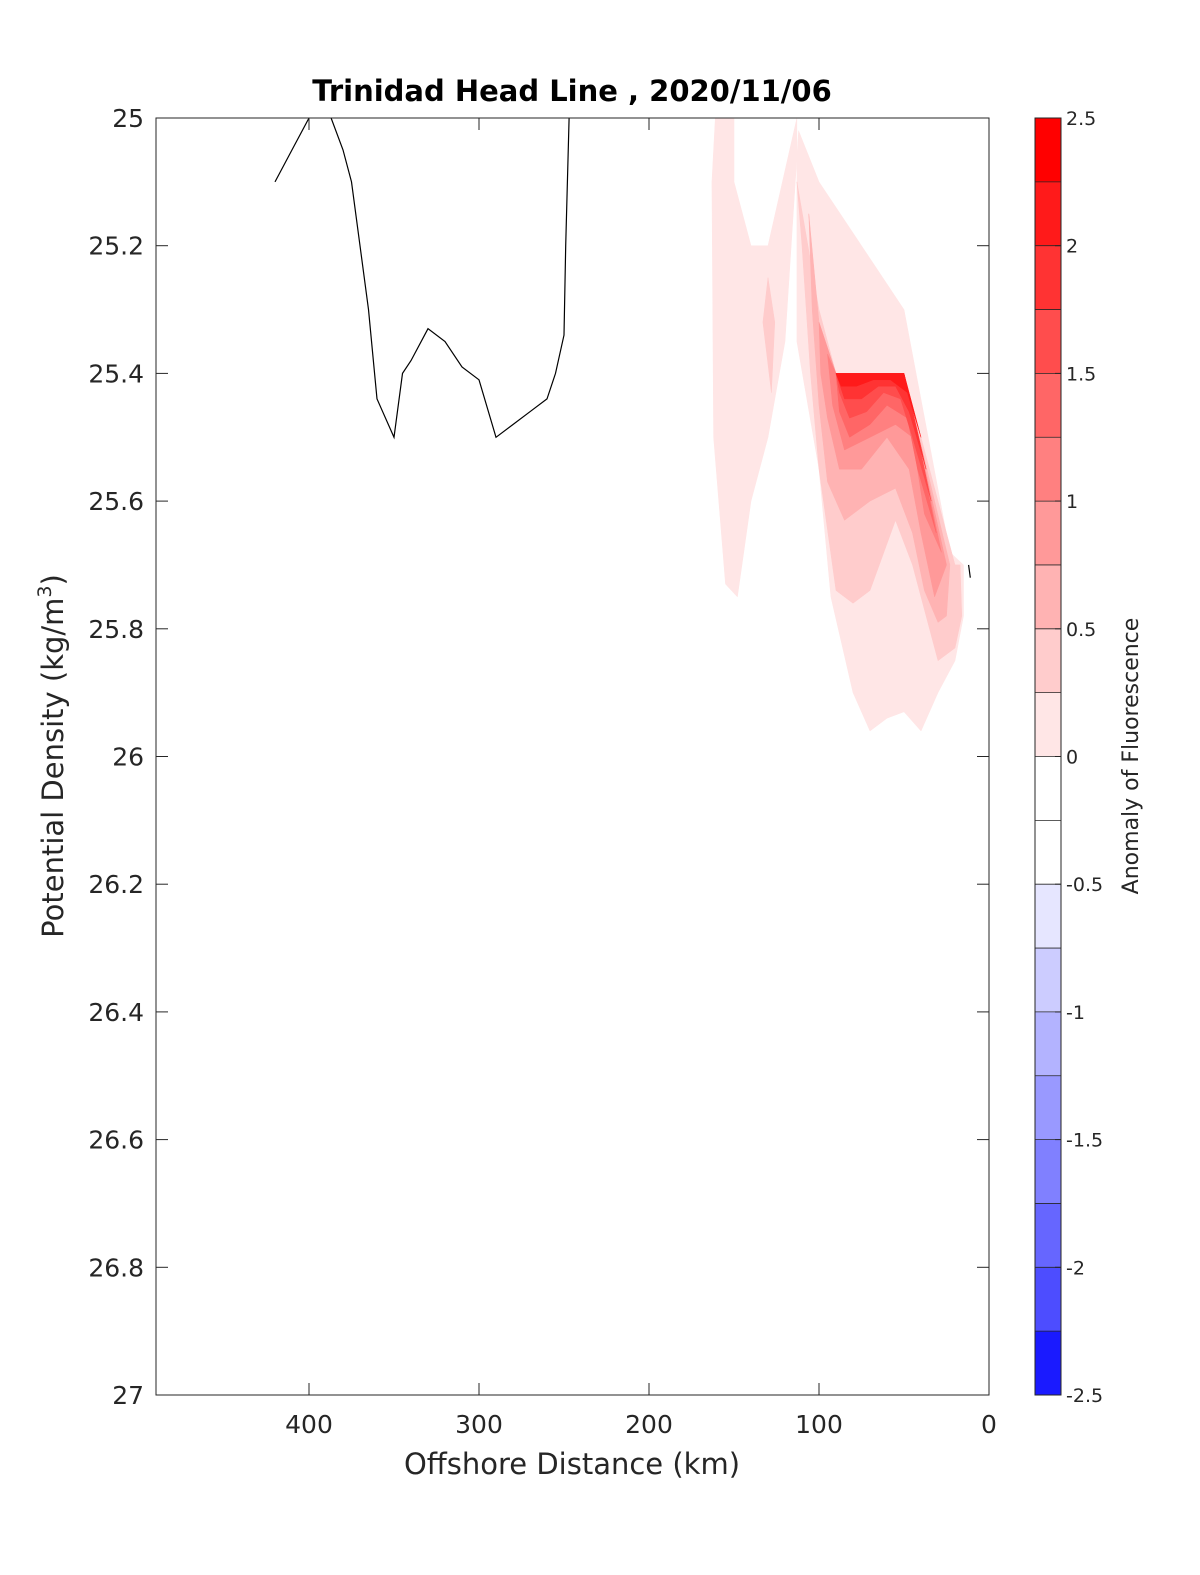 Image resolution: width=1200 pixels, height=1575 pixels. I want to click on colorbar-tick-label: -2, so click(1075, 1268).